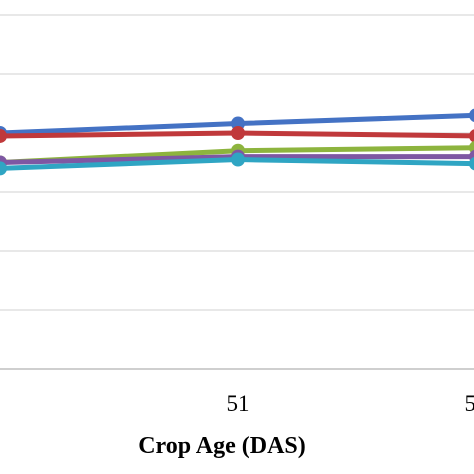 The height and width of the screenshot is (474, 474). Describe the element at coordinates (350, 403) in the screenshot. I see `x-tick-labels: 515865727` at that location.